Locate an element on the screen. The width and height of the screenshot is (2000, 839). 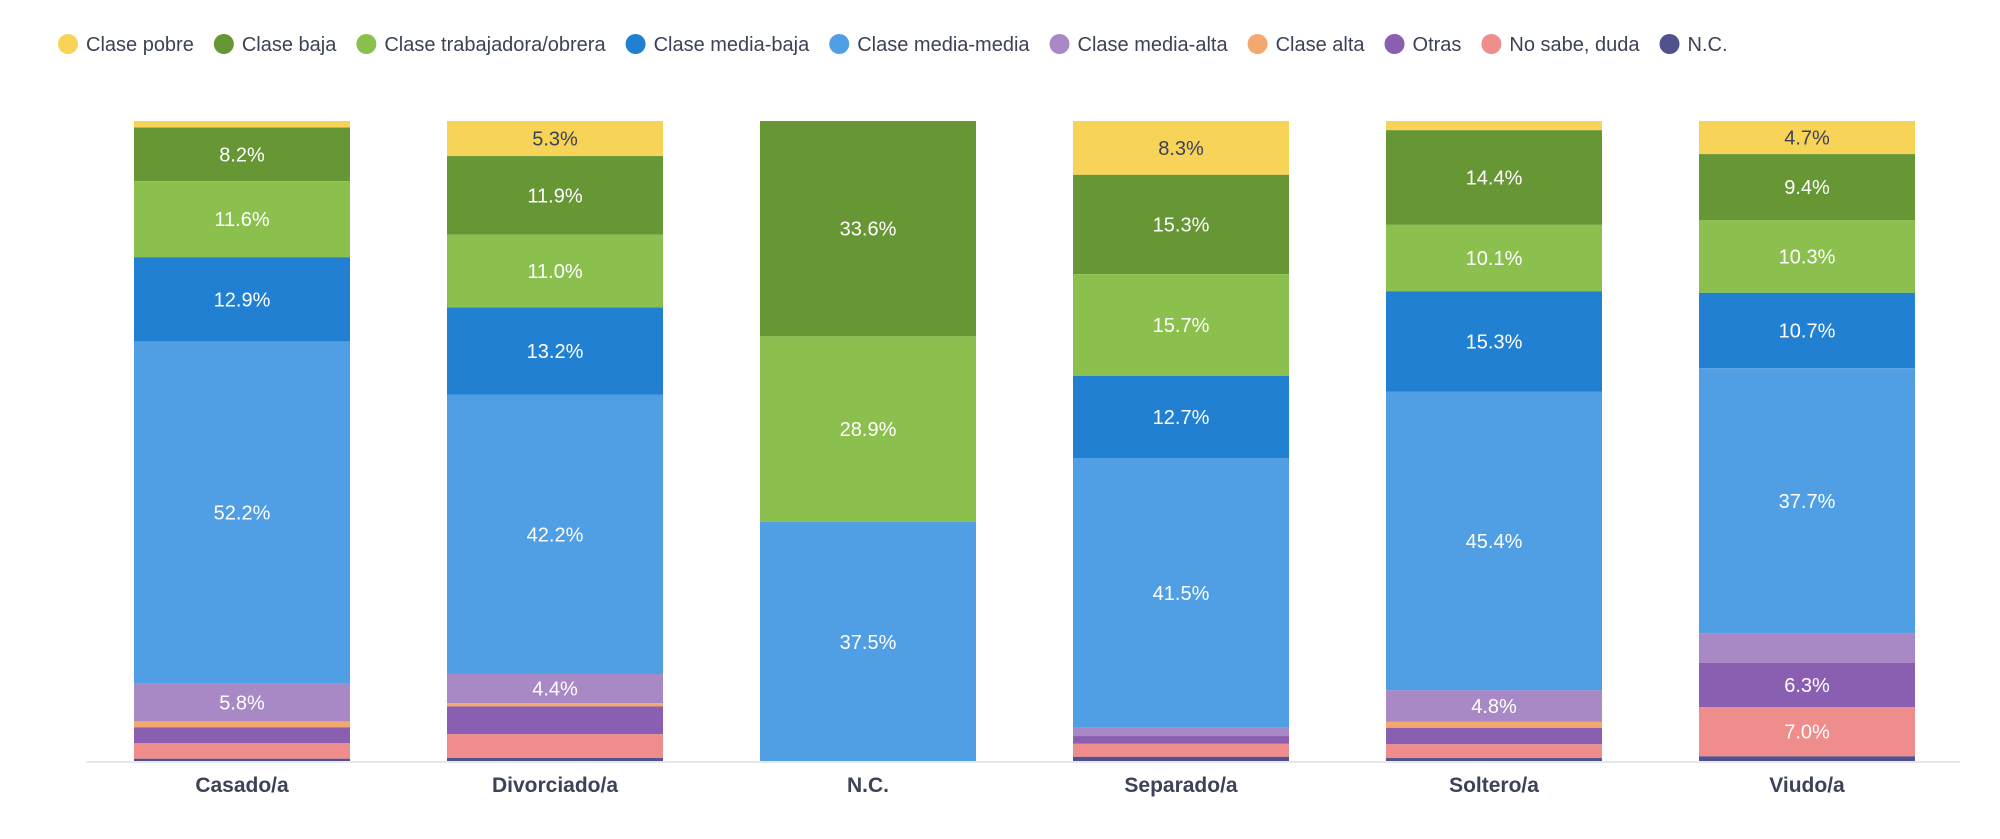
bar-segment-viudo-a-clase-trabajadora-obrera is located at coordinates (1807, 256).